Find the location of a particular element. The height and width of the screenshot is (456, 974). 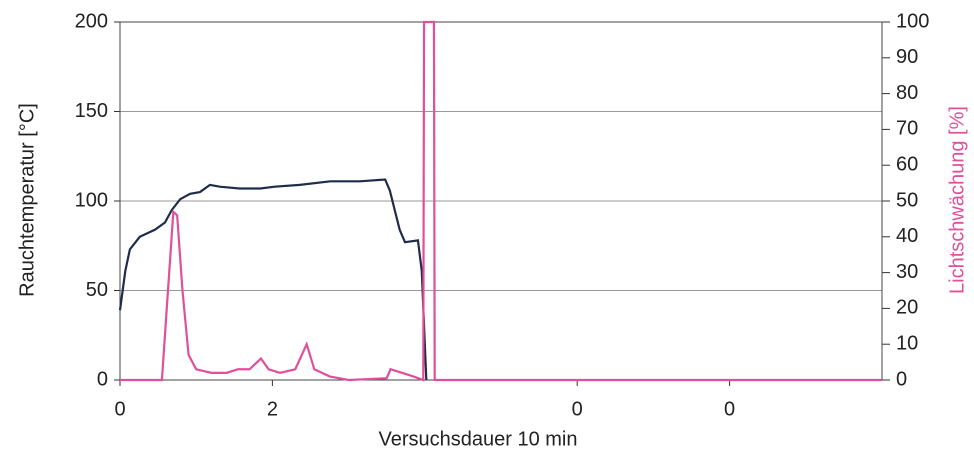

y-tick-label: 150 is located at coordinates (91, 111).